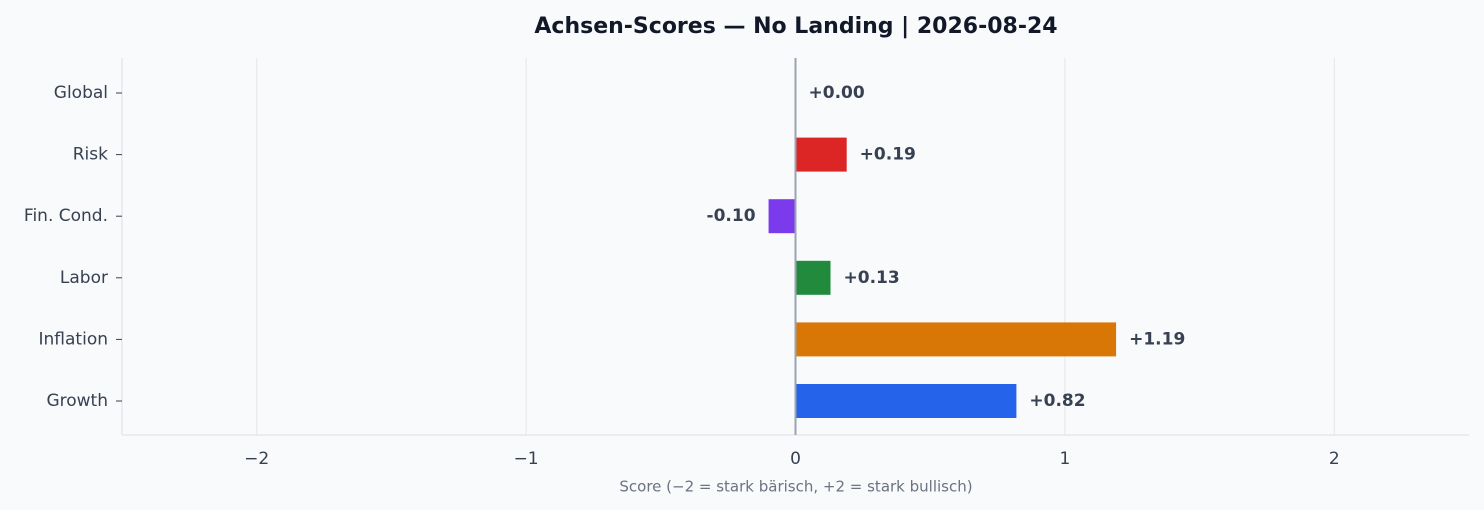  Describe the element at coordinates (872, 278) in the screenshot. I see `value-label: +0.13` at that location.